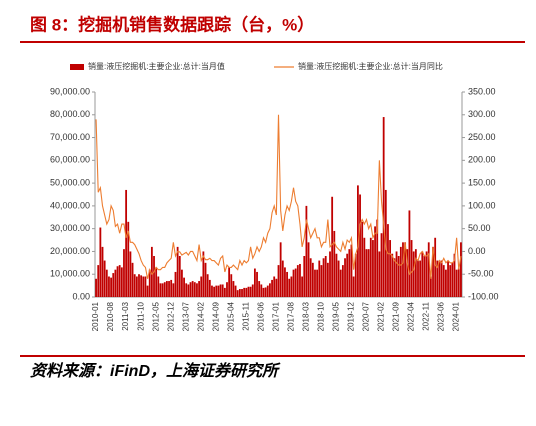 The width and height of the screenshot is (536, 426). Describe the element at coordinates (200, 316) in the screenshot. I see `x-tick-label: 2014-02` at that location.